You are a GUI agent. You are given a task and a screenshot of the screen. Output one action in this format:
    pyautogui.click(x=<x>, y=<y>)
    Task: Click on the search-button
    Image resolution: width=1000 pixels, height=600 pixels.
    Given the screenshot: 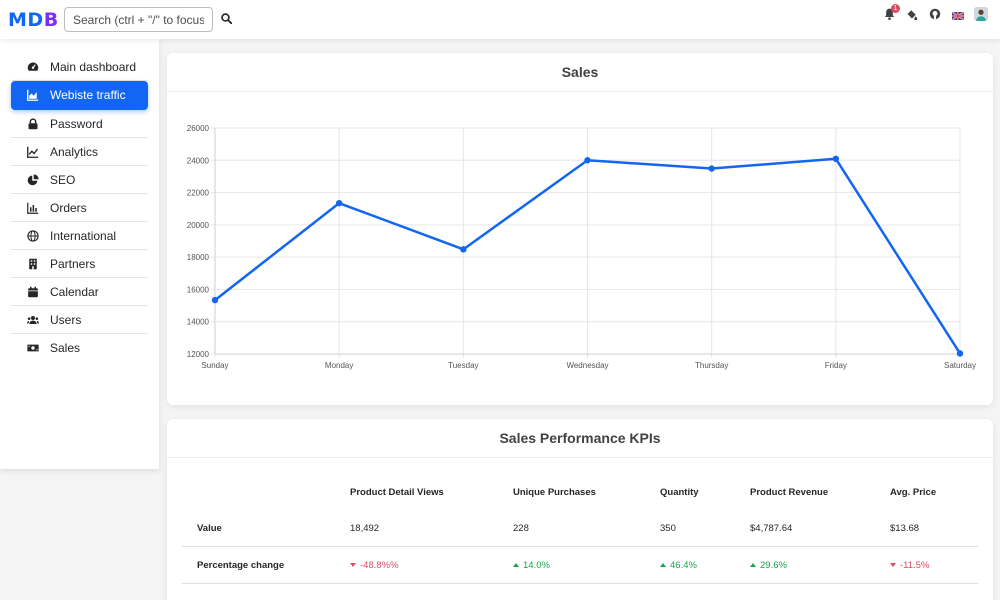 What is the action you would take?
    pyautogui.click(x=226, y=20)
    